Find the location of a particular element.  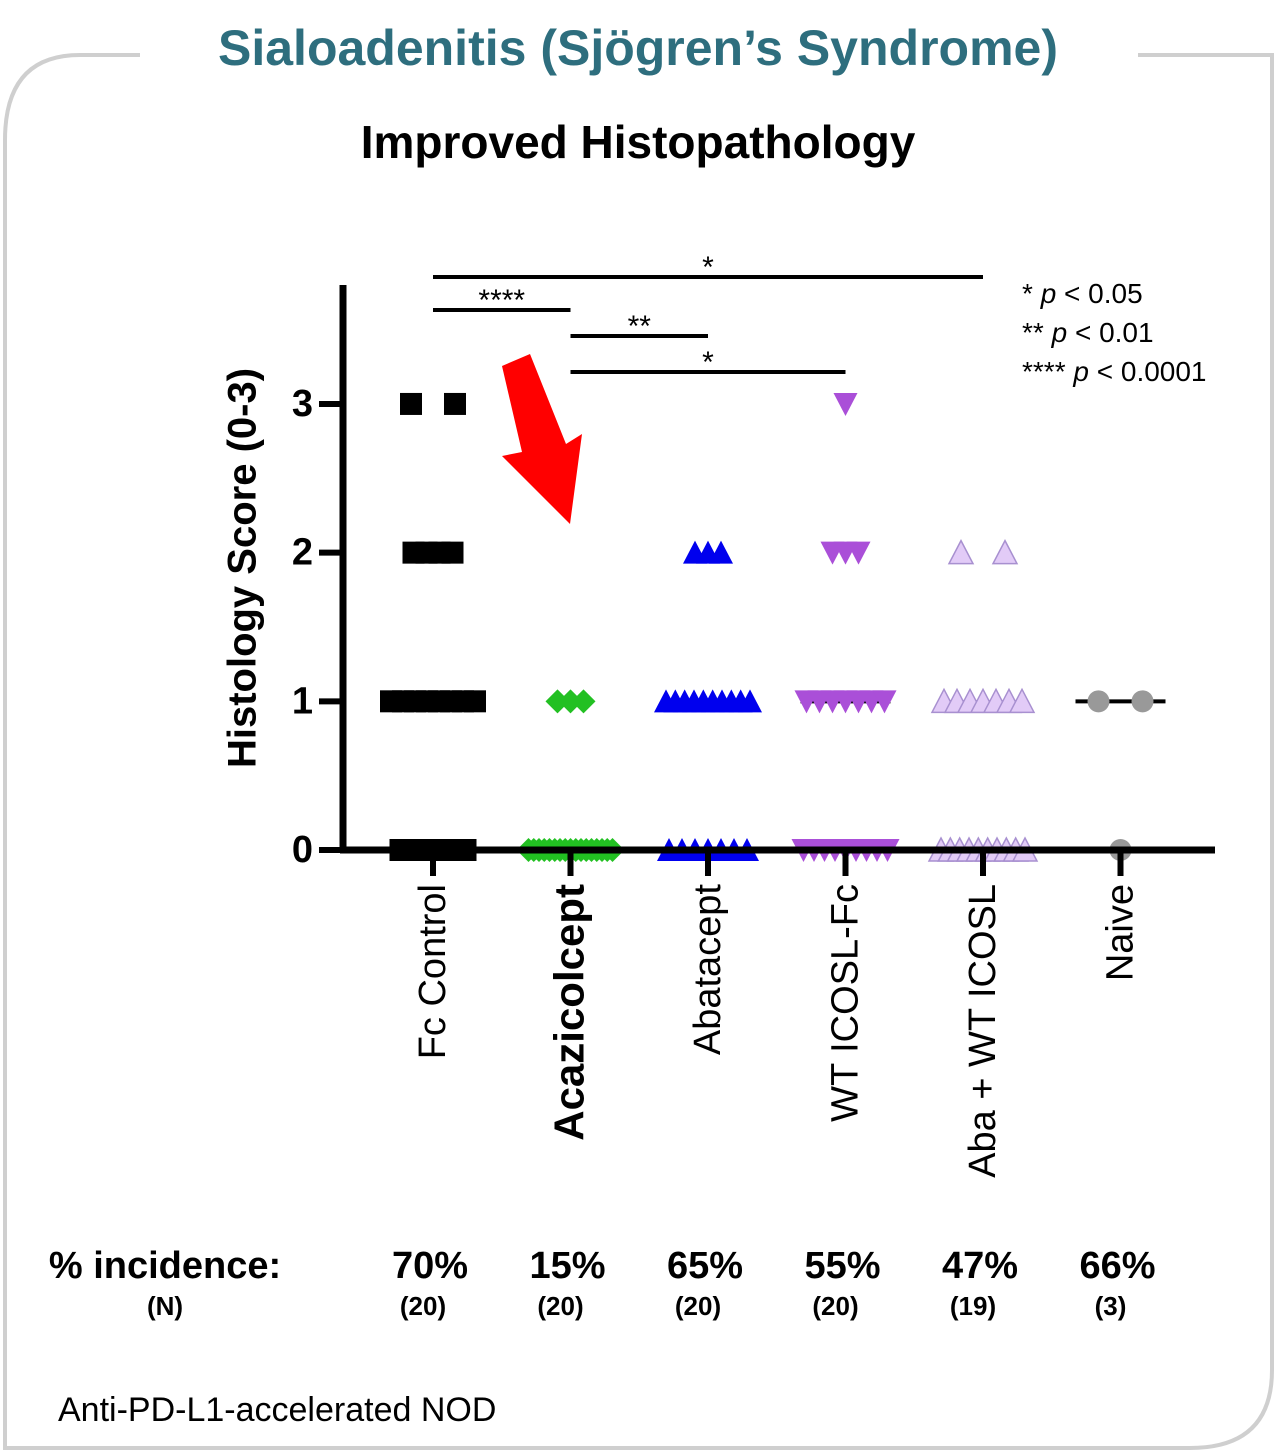

y-tick-label: 0 is located at coordinates (302, 850).